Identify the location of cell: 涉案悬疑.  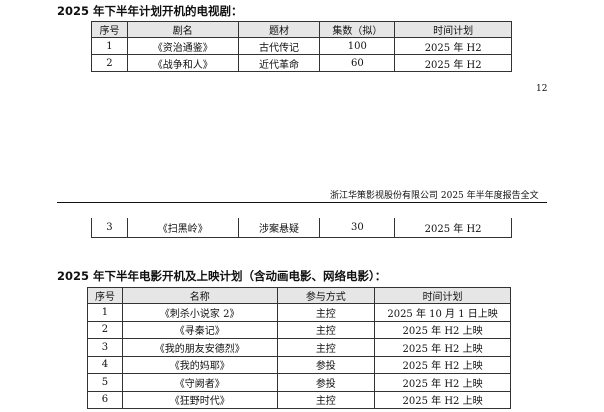
(279, 227).